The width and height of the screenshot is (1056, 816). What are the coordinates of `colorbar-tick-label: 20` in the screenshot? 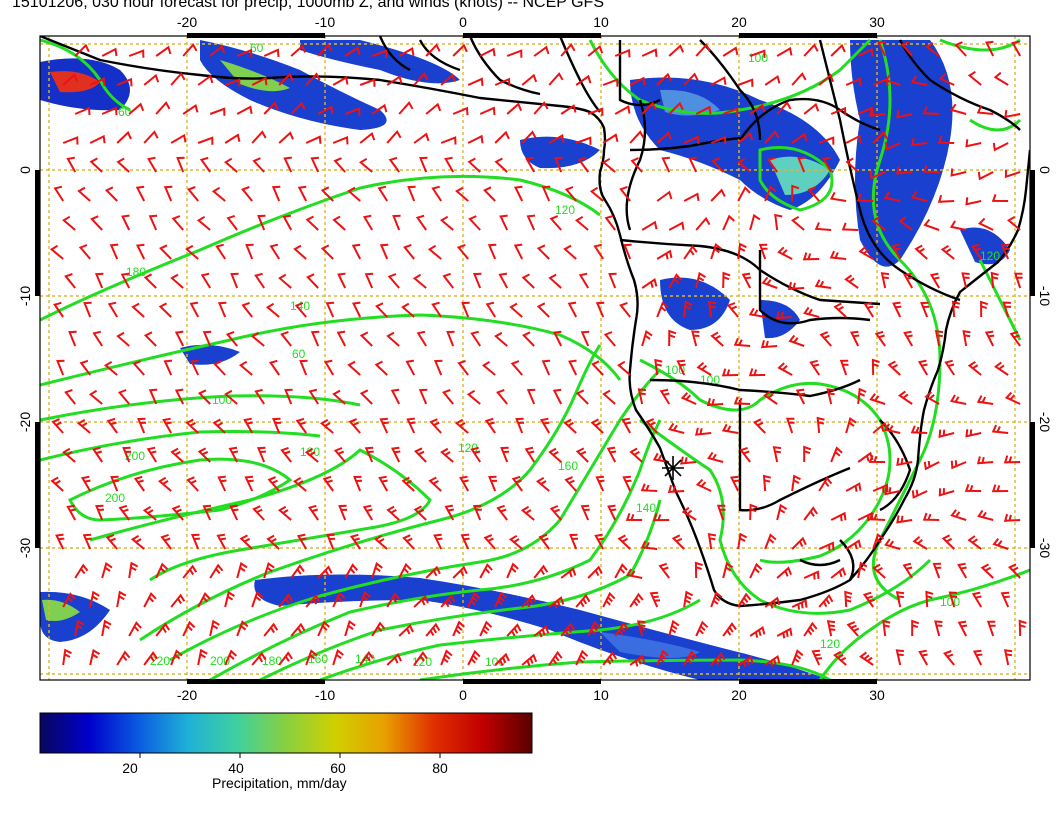 It's located at (130, 768).